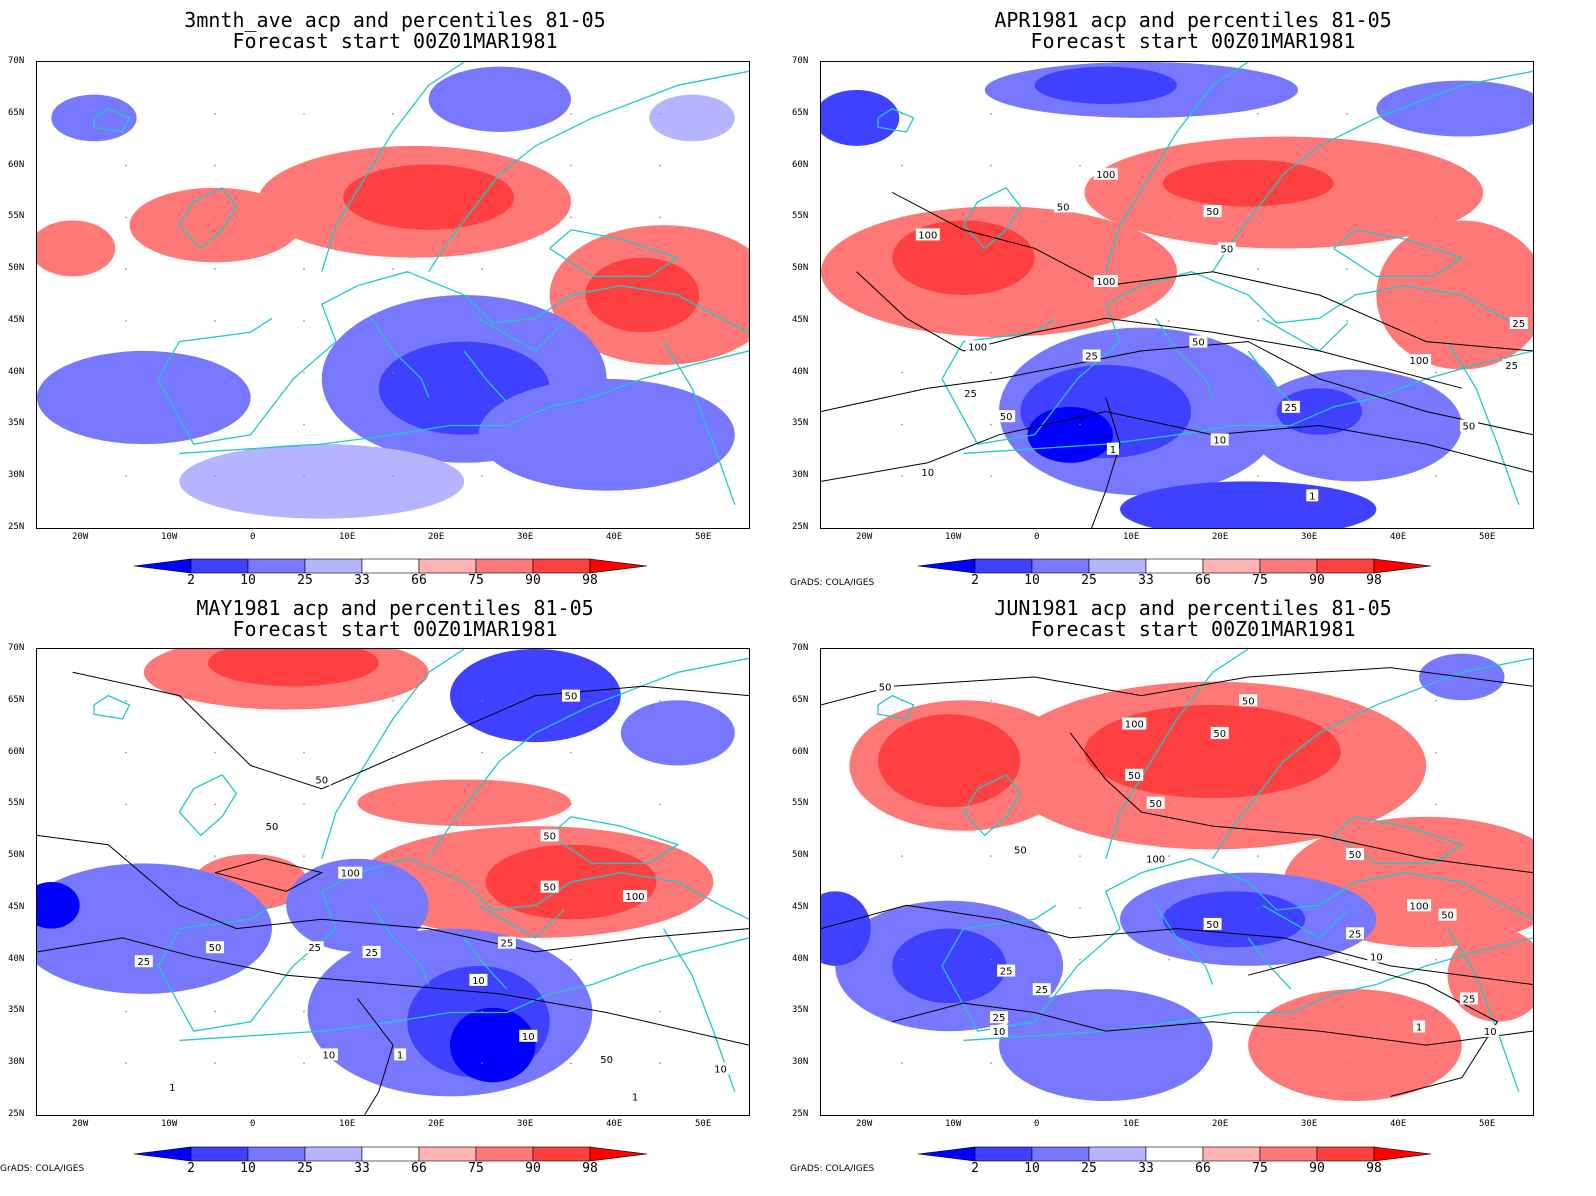  I want to click on colorbar-label: 33, so click(362, 580).